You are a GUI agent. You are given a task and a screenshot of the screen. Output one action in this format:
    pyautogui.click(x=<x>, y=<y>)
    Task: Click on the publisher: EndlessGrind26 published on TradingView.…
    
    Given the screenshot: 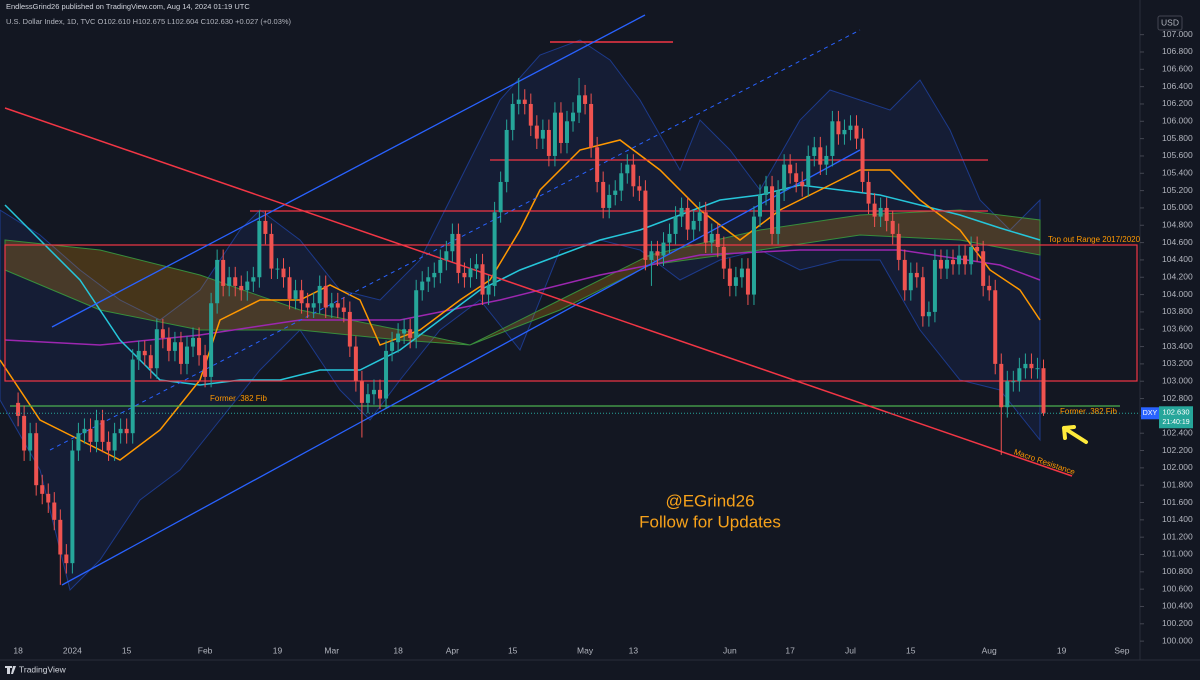 What is the action you would take?
    pyautogui.click(x=128, y=6)
    